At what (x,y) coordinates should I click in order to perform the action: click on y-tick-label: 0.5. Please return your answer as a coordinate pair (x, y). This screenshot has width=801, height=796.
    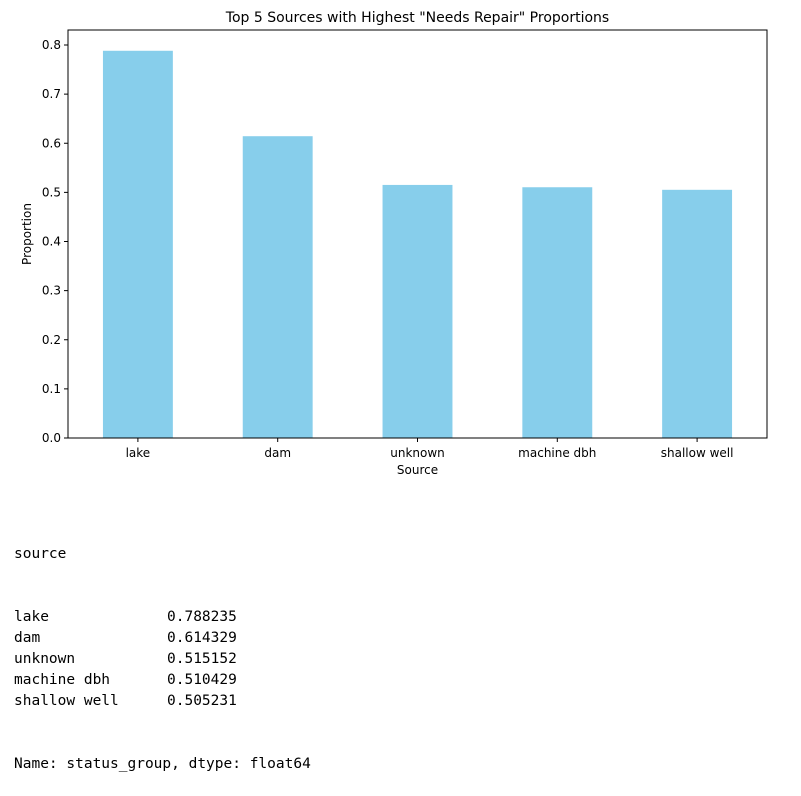
    Looking at the image, I should click on (51, 192).